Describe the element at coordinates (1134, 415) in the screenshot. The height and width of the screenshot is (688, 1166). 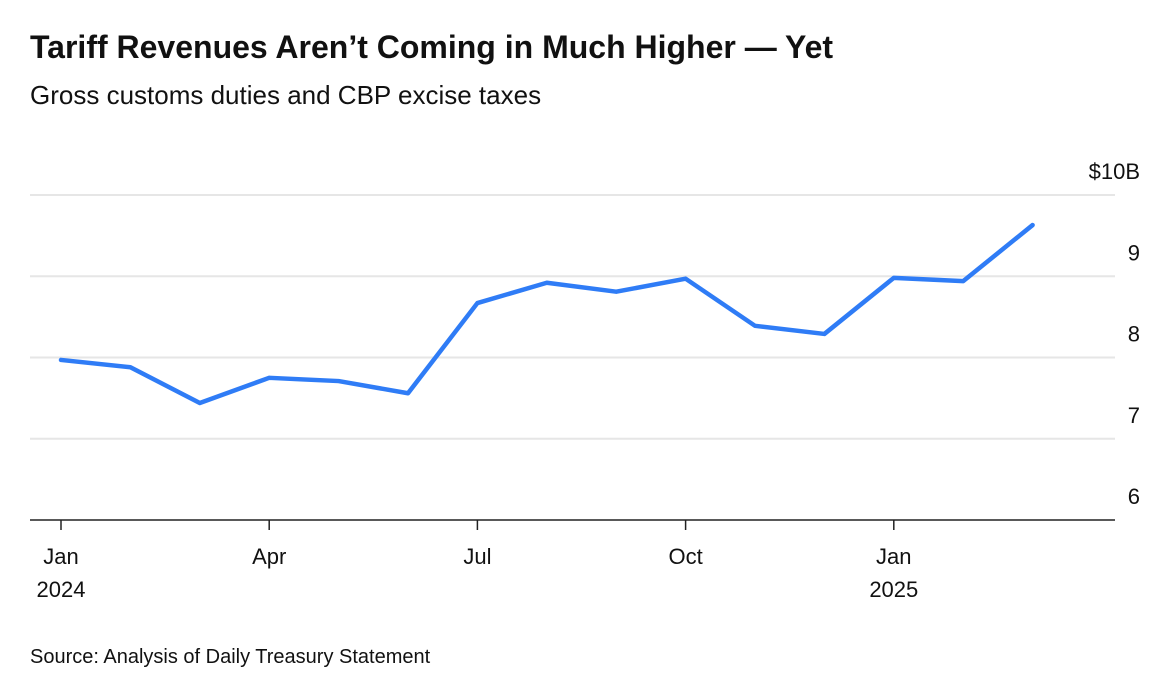
I see `y-tick-label: 7` at that location.